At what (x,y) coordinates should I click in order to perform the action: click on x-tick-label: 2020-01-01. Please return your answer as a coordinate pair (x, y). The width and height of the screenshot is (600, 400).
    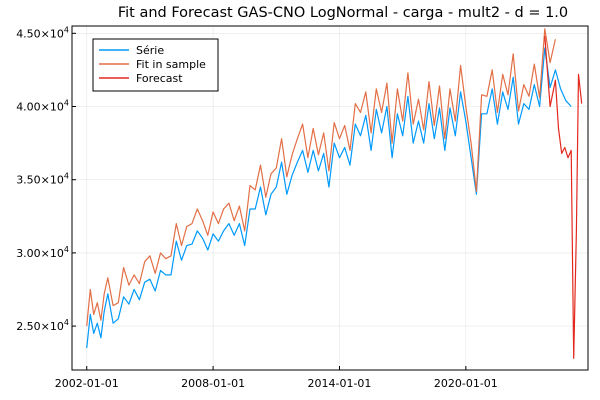
    Looking at the image, I should click on (466, 383).